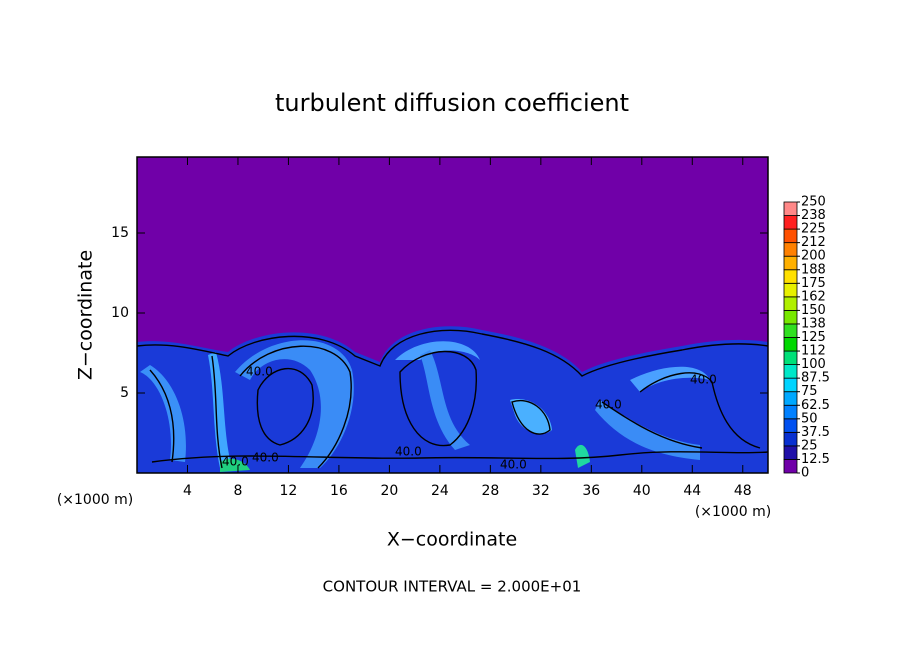  I want to click on colorbar-tick-label: 225, so click(813, 229).